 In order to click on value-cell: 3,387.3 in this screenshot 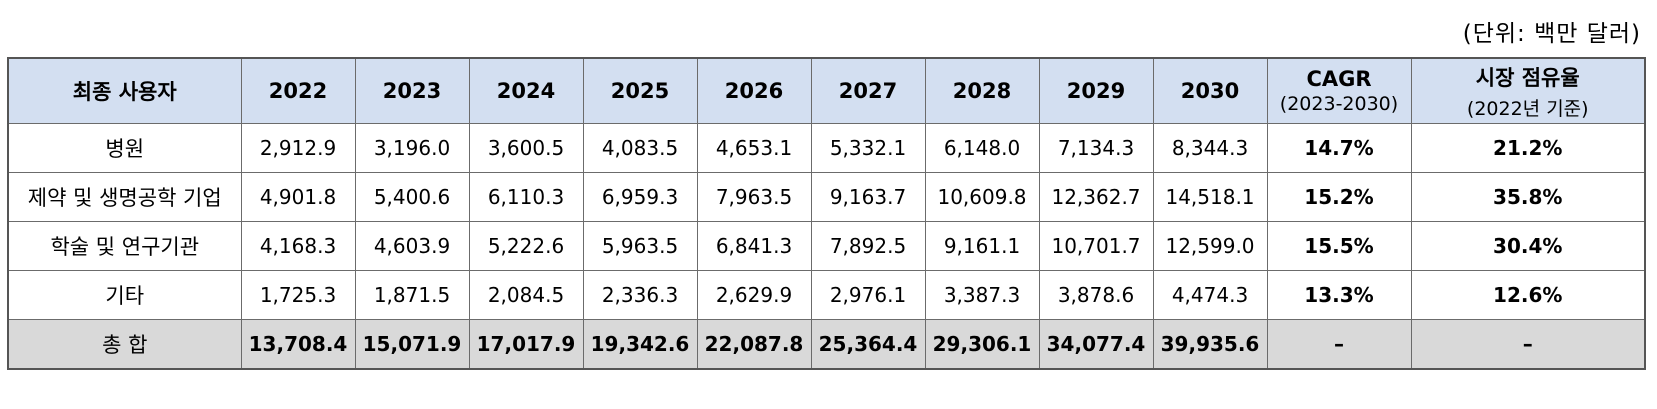, I will do `click(982, 295)`.